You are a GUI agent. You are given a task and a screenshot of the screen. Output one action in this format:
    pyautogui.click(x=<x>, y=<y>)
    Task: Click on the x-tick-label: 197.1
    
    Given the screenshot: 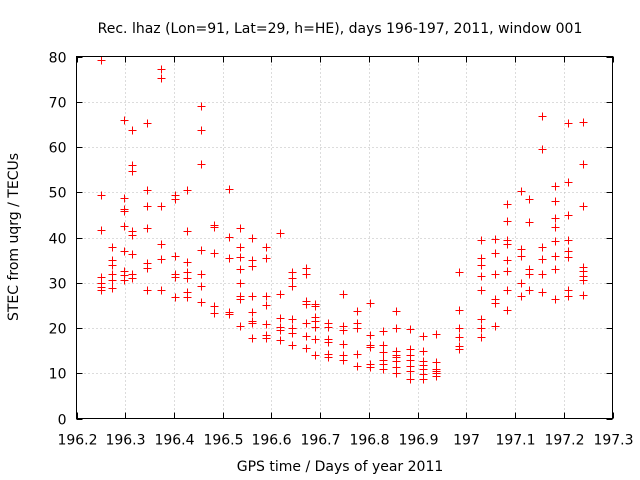 What is the action you would take?
    pyautogui.click(x=515, y=441)
    